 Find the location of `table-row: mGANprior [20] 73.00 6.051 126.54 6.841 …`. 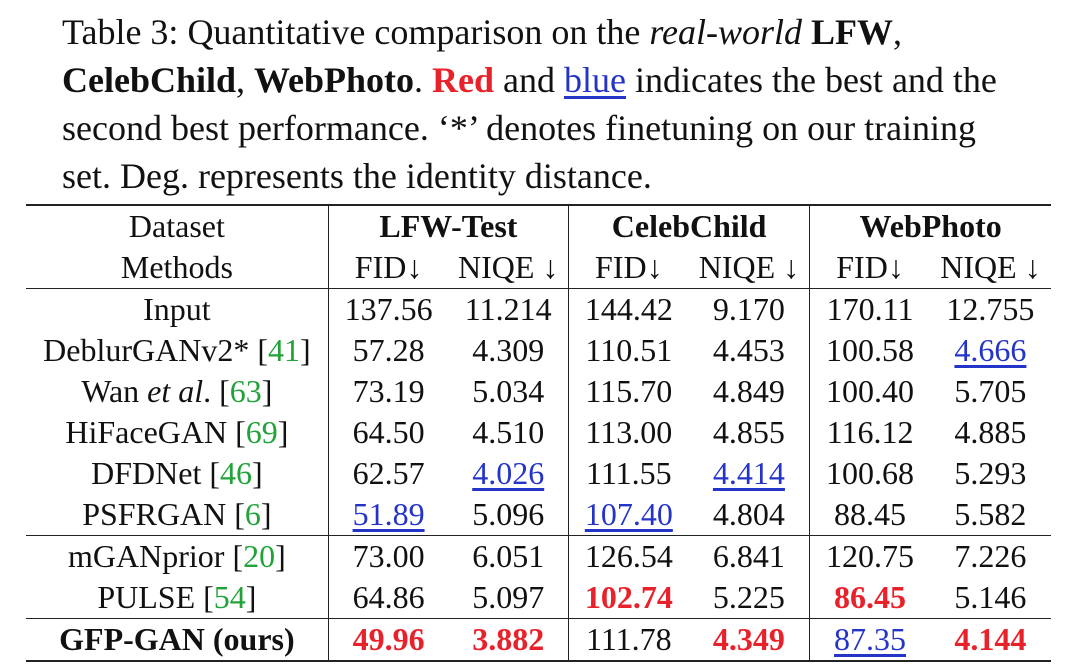

table-row: mGANprior [20] 73.00 6.051 126.54 6.841 … is located at coordinates (538, 556).